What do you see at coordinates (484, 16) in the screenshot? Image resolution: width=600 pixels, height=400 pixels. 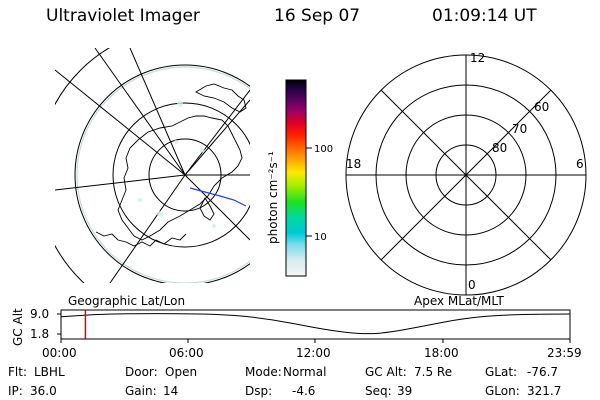 I see `observation-time: 01:09:14 UT` at bounding box center [484, 16].